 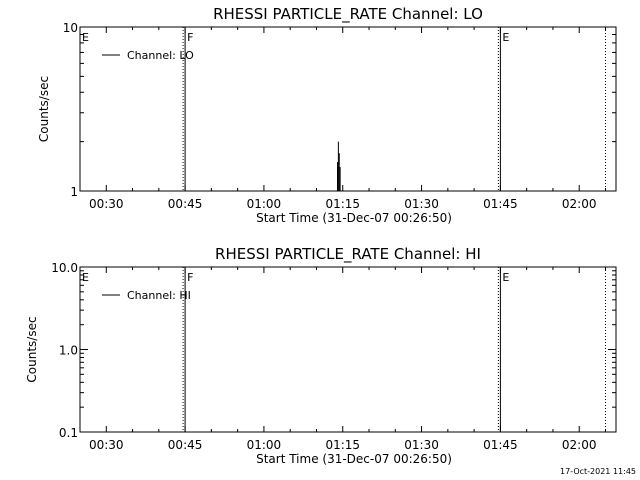 I want to click on y-tick-label: 10, so click(x=70, y=28).